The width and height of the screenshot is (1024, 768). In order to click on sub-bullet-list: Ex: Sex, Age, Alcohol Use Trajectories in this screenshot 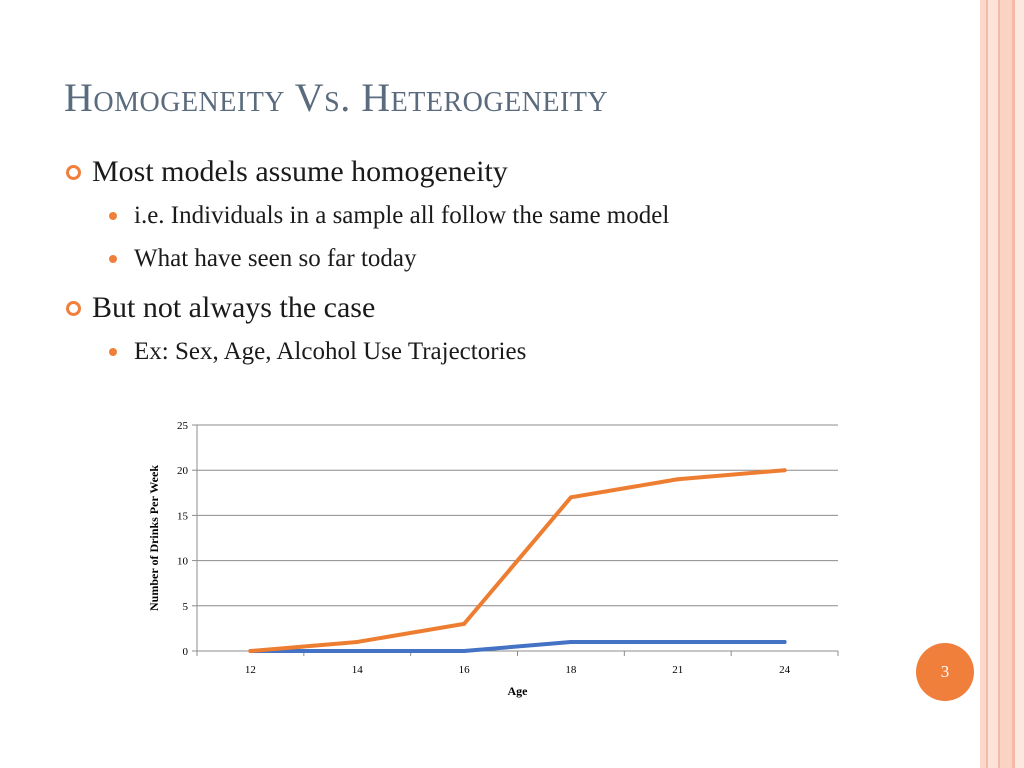, I will do `click(380, 351)`.